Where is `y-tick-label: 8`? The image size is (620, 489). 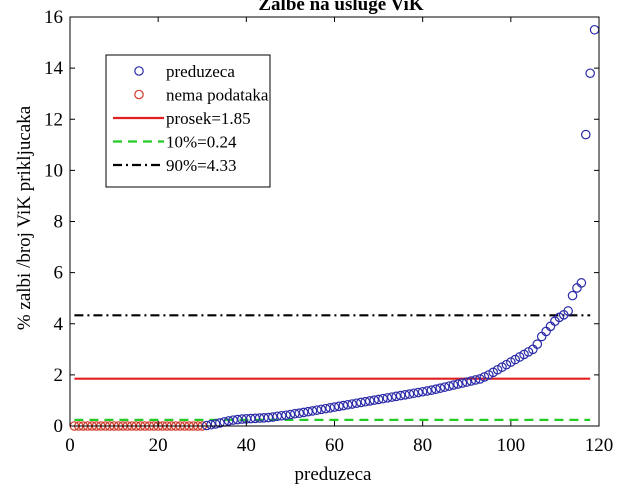
y-tick-label: 8 is located at coordinates (59, 222).